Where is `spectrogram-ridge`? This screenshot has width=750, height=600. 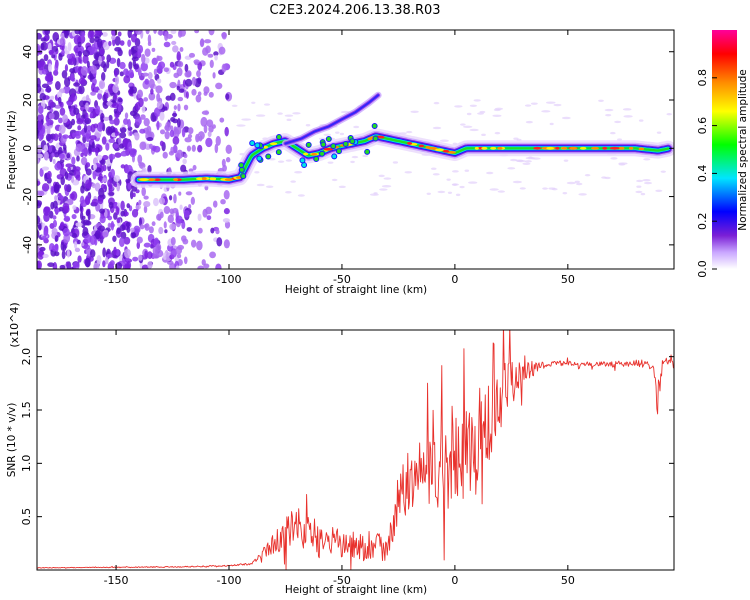 spectrogram-ridge is located at coordinates (402, 139).